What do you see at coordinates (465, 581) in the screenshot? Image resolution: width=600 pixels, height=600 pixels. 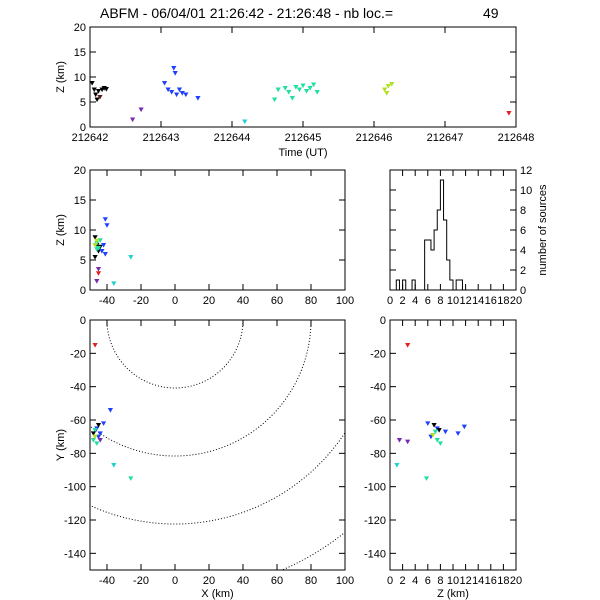 I see `x-tick-label: 12` at bounding box center [465, 581].